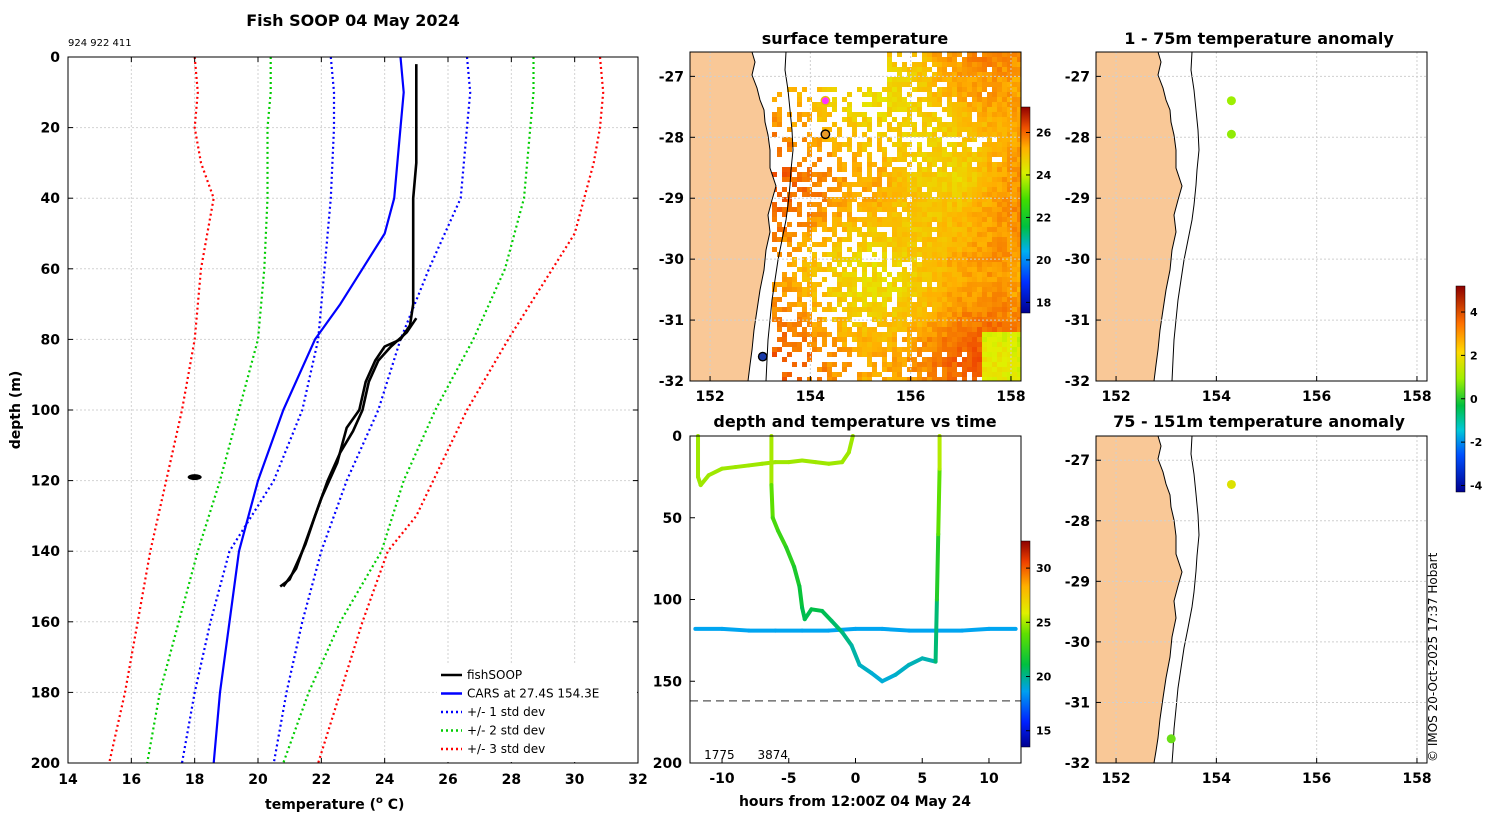  What do you see at coordinates (673, 519) in the screenshot?
I see `depth-time-ytick-label: 50` at bounding box center [673, 519].